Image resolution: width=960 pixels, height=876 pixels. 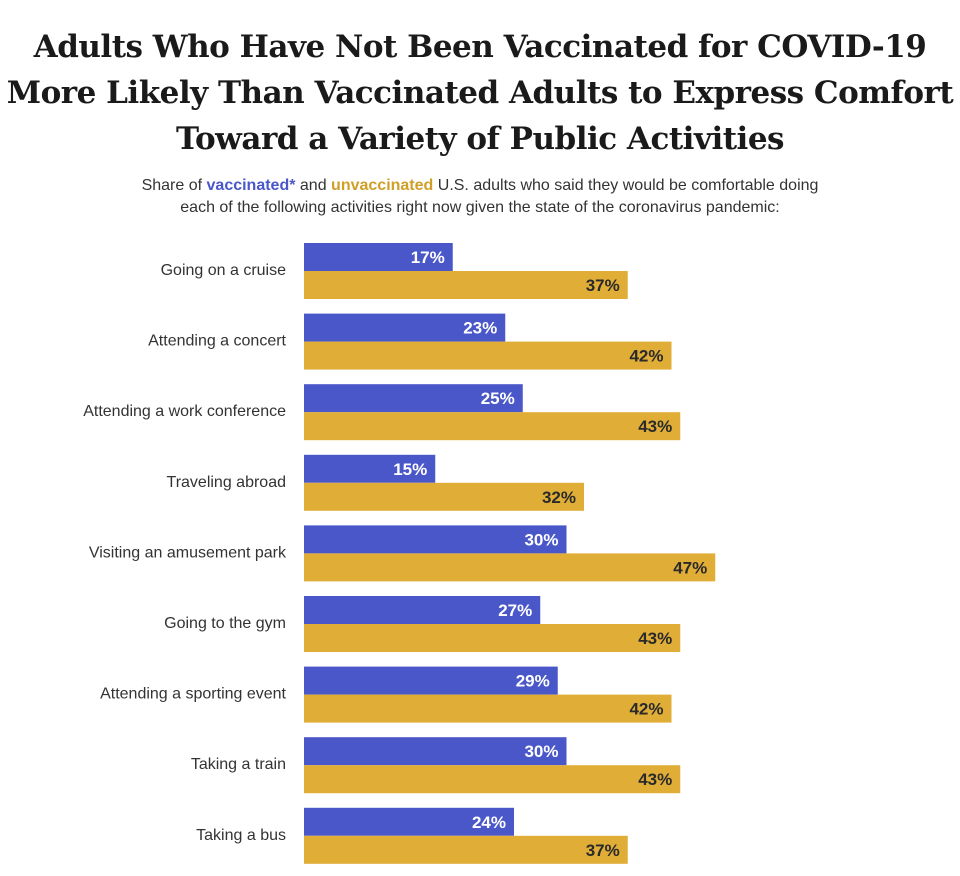 I want to click on value-label-vaccinated: 17%, so click(x=428, y=257).